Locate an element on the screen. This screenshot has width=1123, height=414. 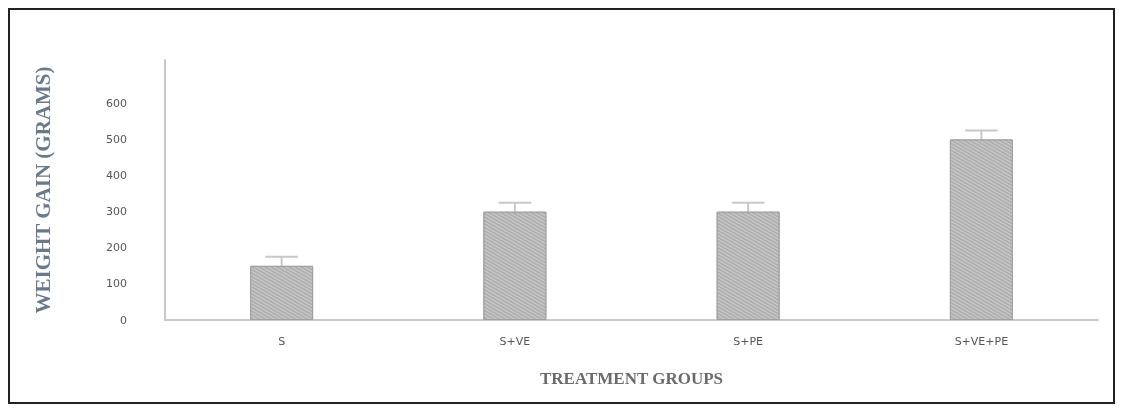
y-tick-label: 200 is located at coordinates (116, 248).